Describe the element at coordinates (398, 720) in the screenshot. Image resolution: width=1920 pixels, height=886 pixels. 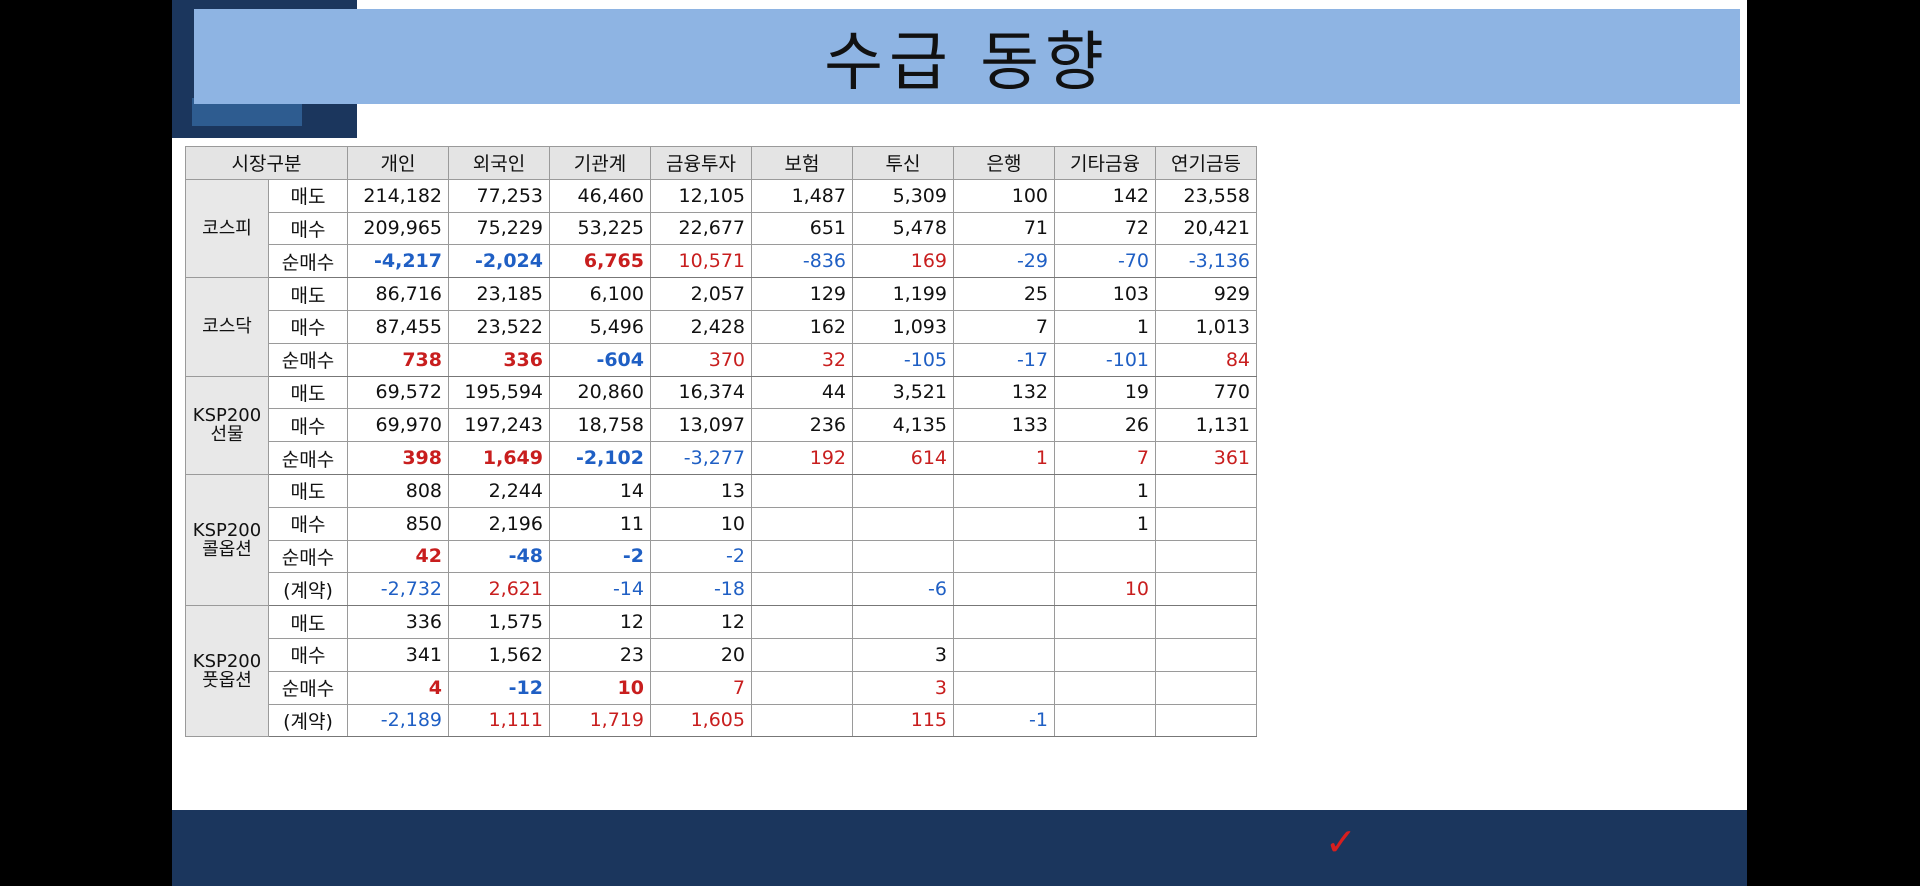
I see `table-cell: -2,189` at that location.